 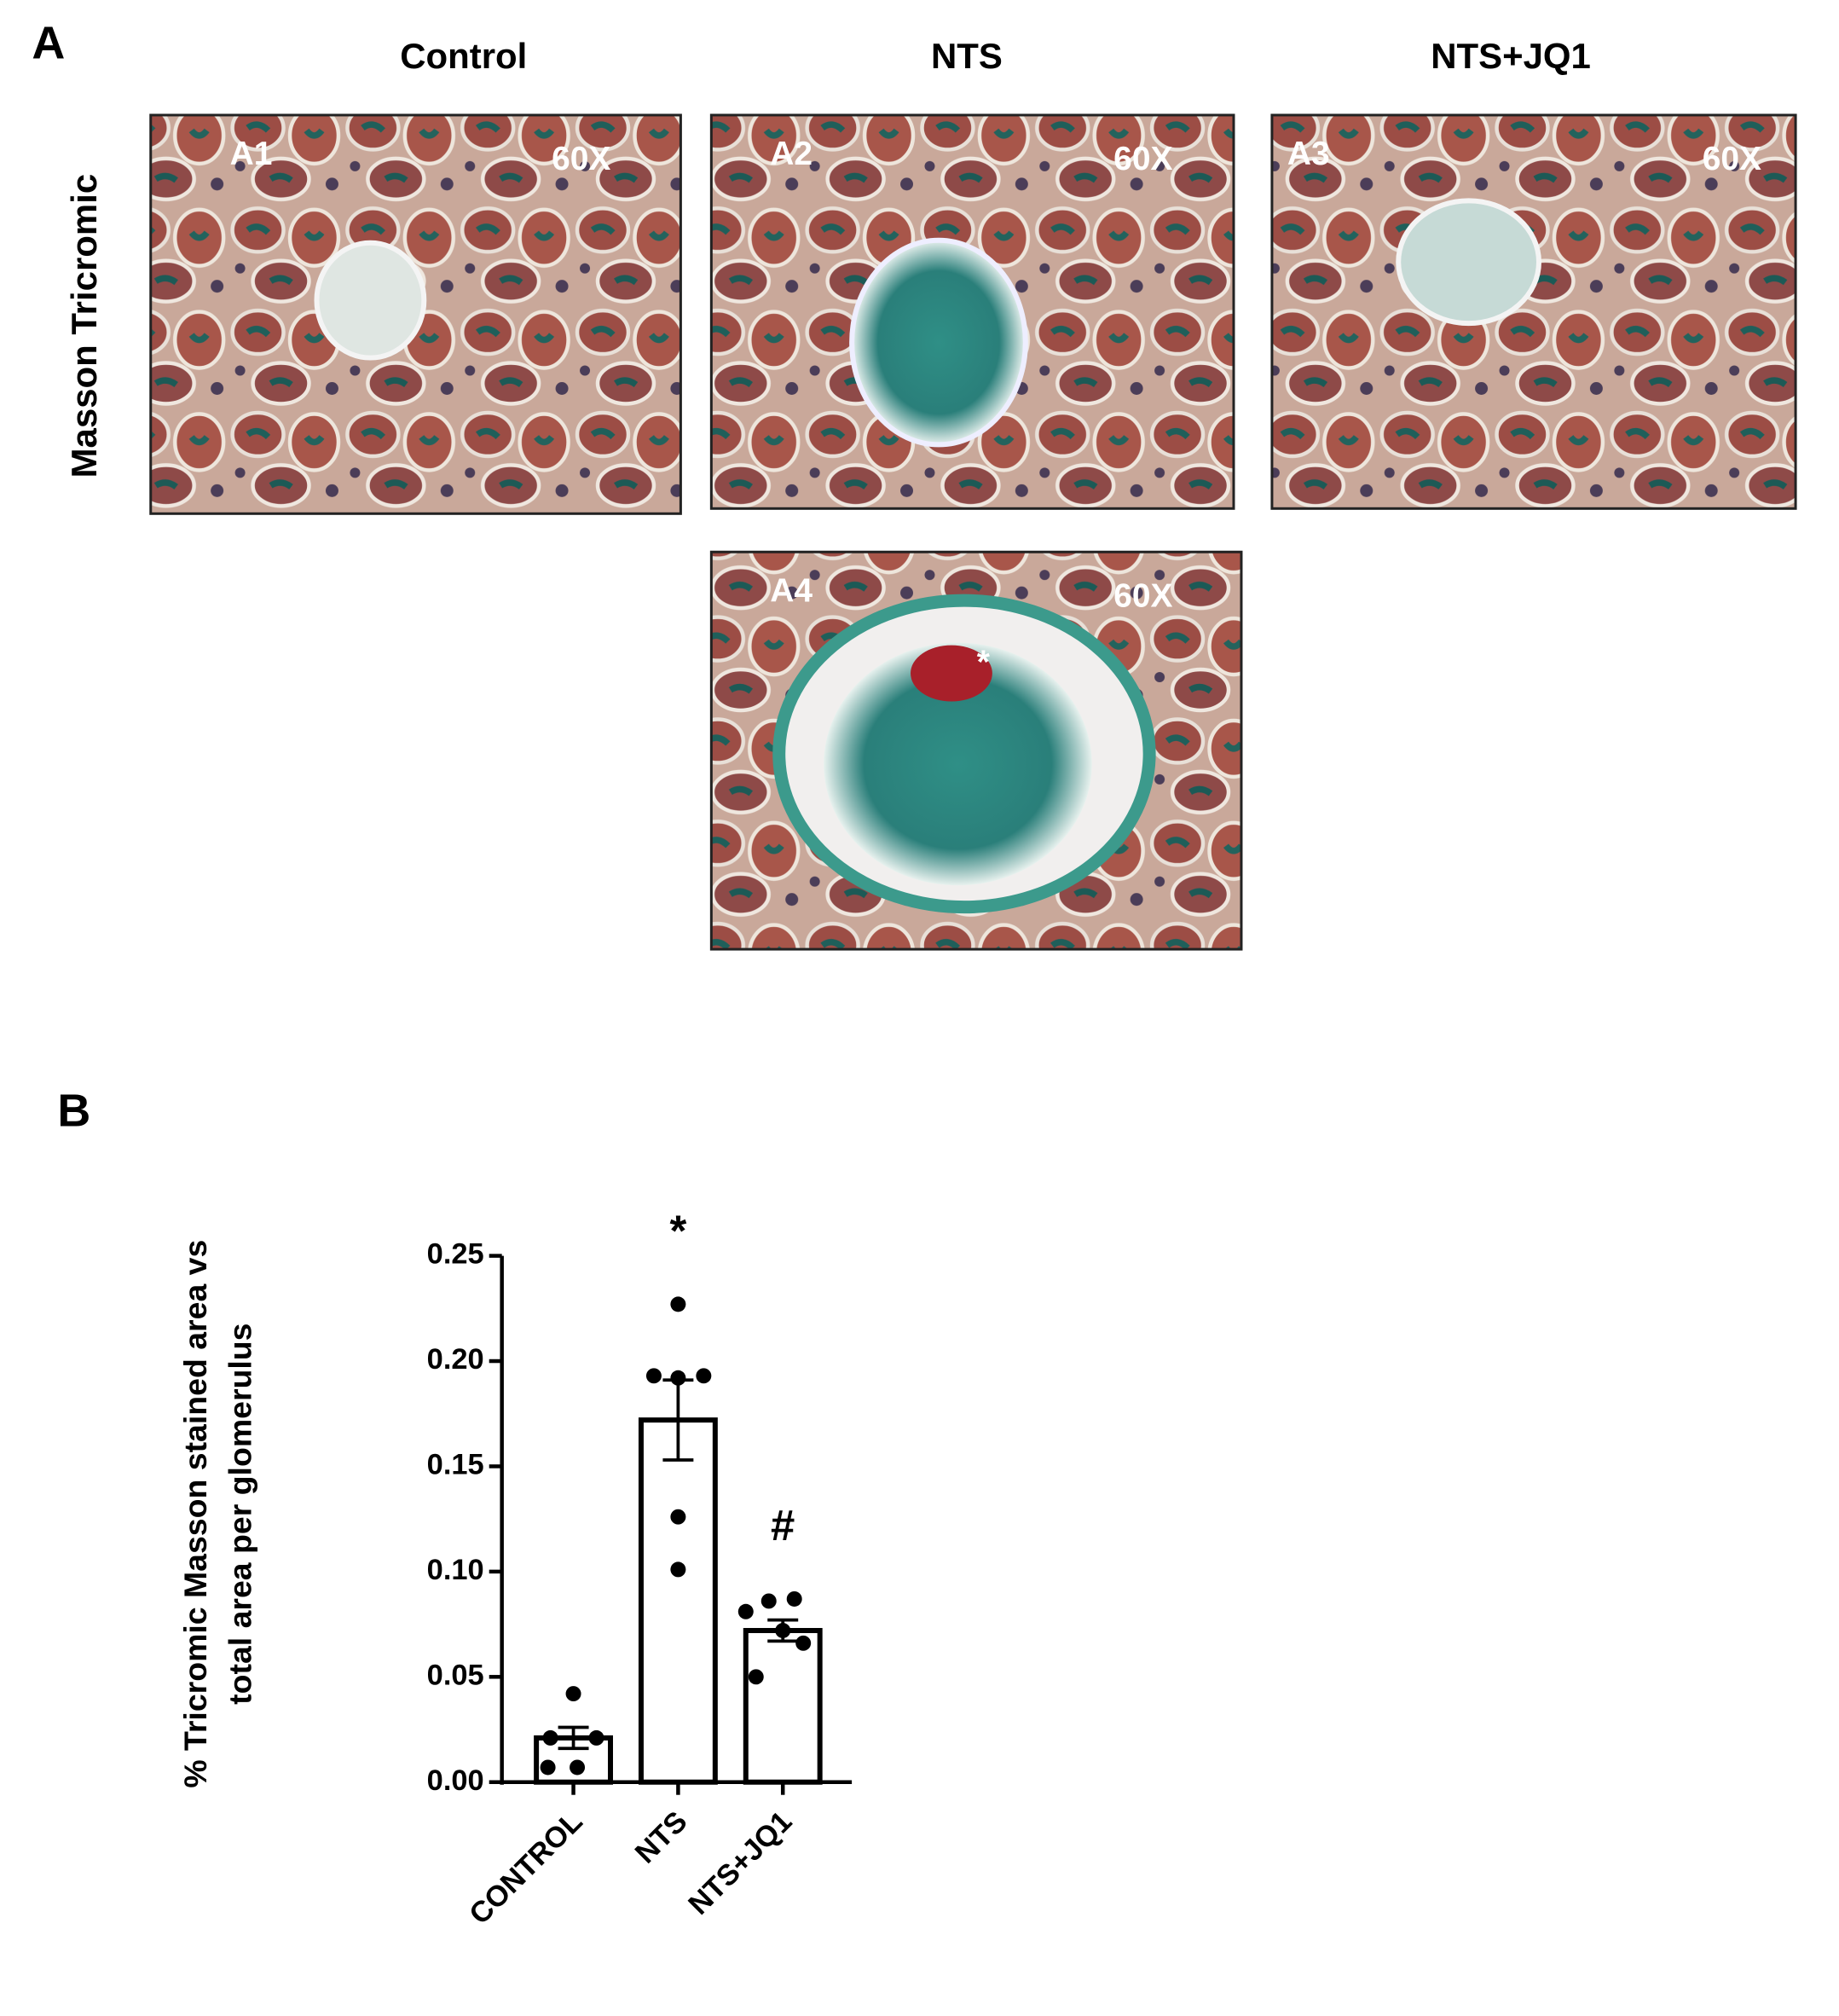 I want to click on y-tick-label: 0.20, so click(x=455, y=1360).